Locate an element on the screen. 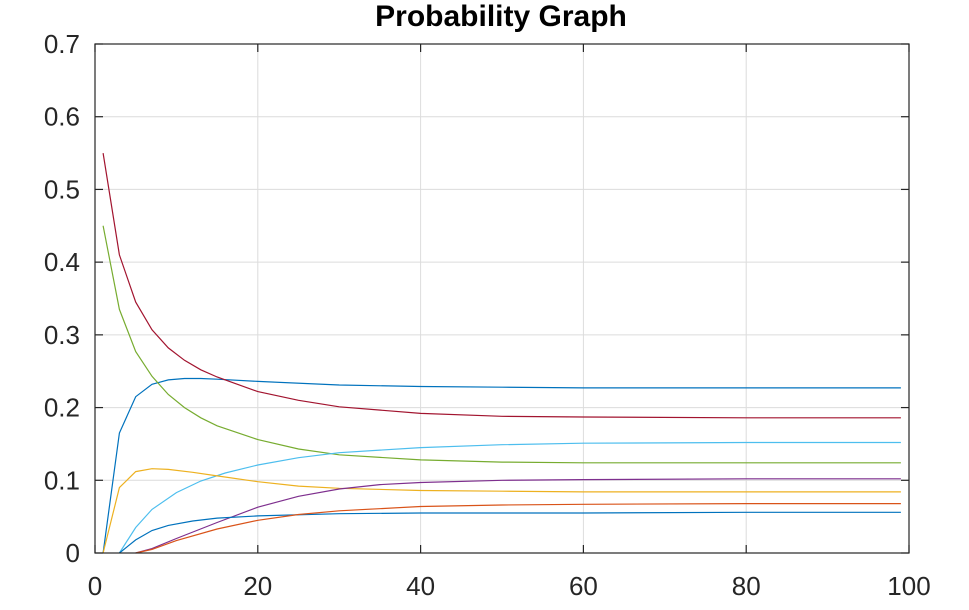 The image size is (969, 610). x-tick-labels: 0 20 40 60 80 100 is located at coordinates (509, 586).